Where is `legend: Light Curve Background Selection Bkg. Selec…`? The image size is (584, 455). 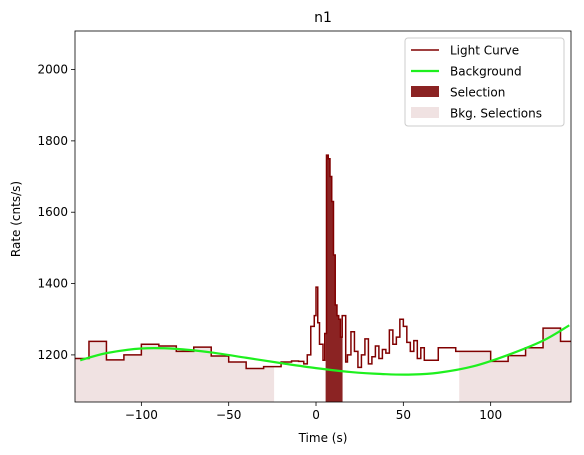 legend: Light Curve Background Selection Bkg. Selec… is located at coordinates (484, 82).